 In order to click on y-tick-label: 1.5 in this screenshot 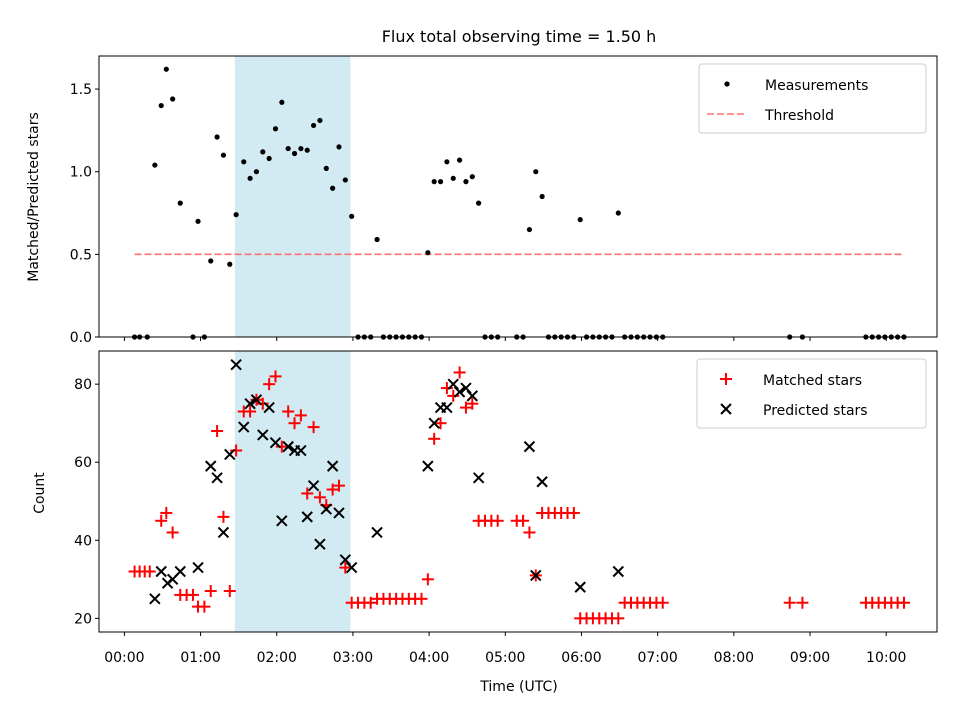, I will do `click(81, 90)`.